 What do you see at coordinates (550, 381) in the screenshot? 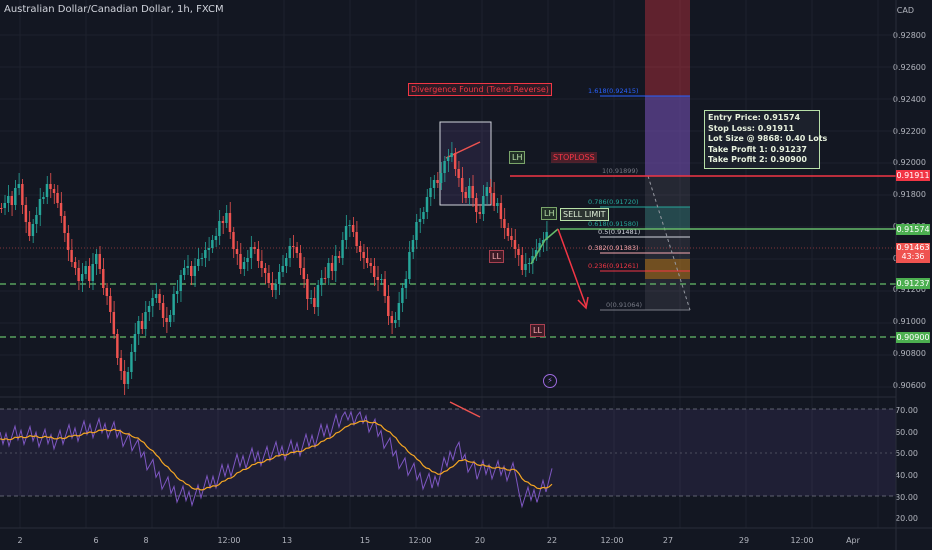
I see `lightning-icon: ⚡` at bounding box center [550, 381].